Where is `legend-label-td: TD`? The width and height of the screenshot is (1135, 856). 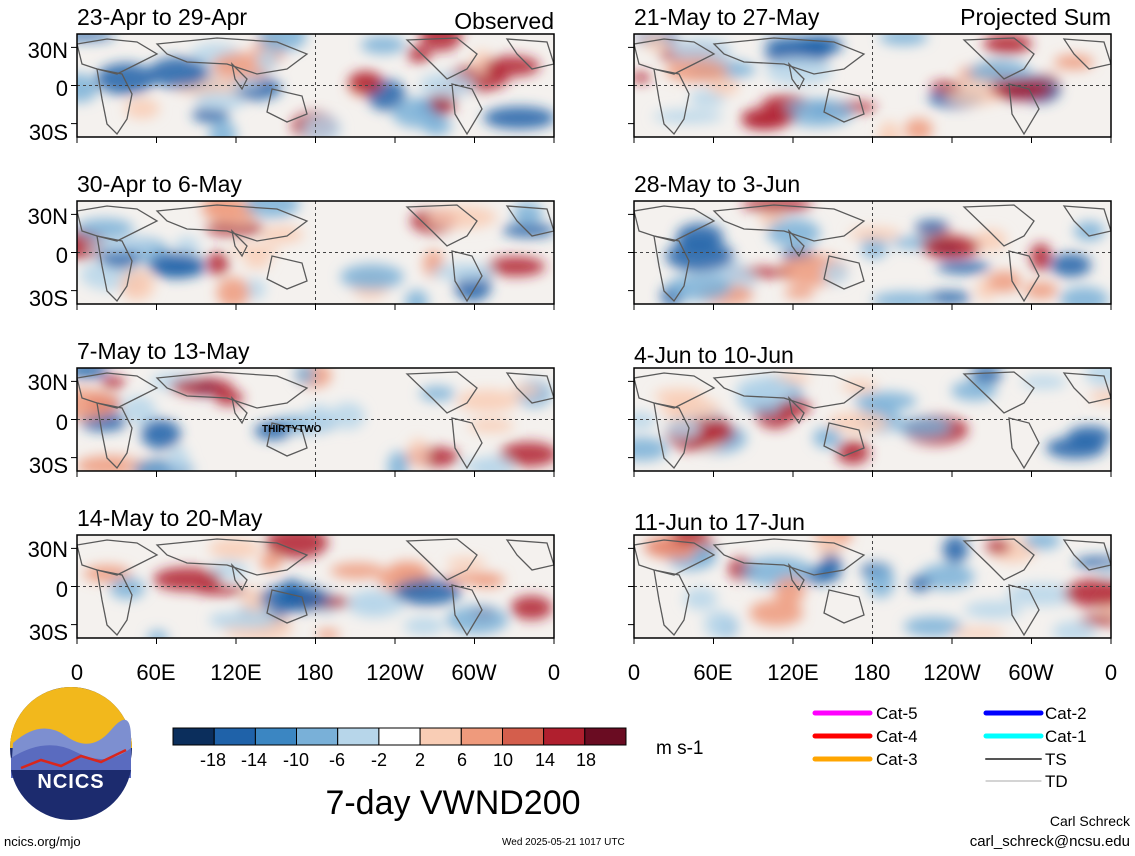
legend-label-td: TD is located at coordinates (1056, 781).